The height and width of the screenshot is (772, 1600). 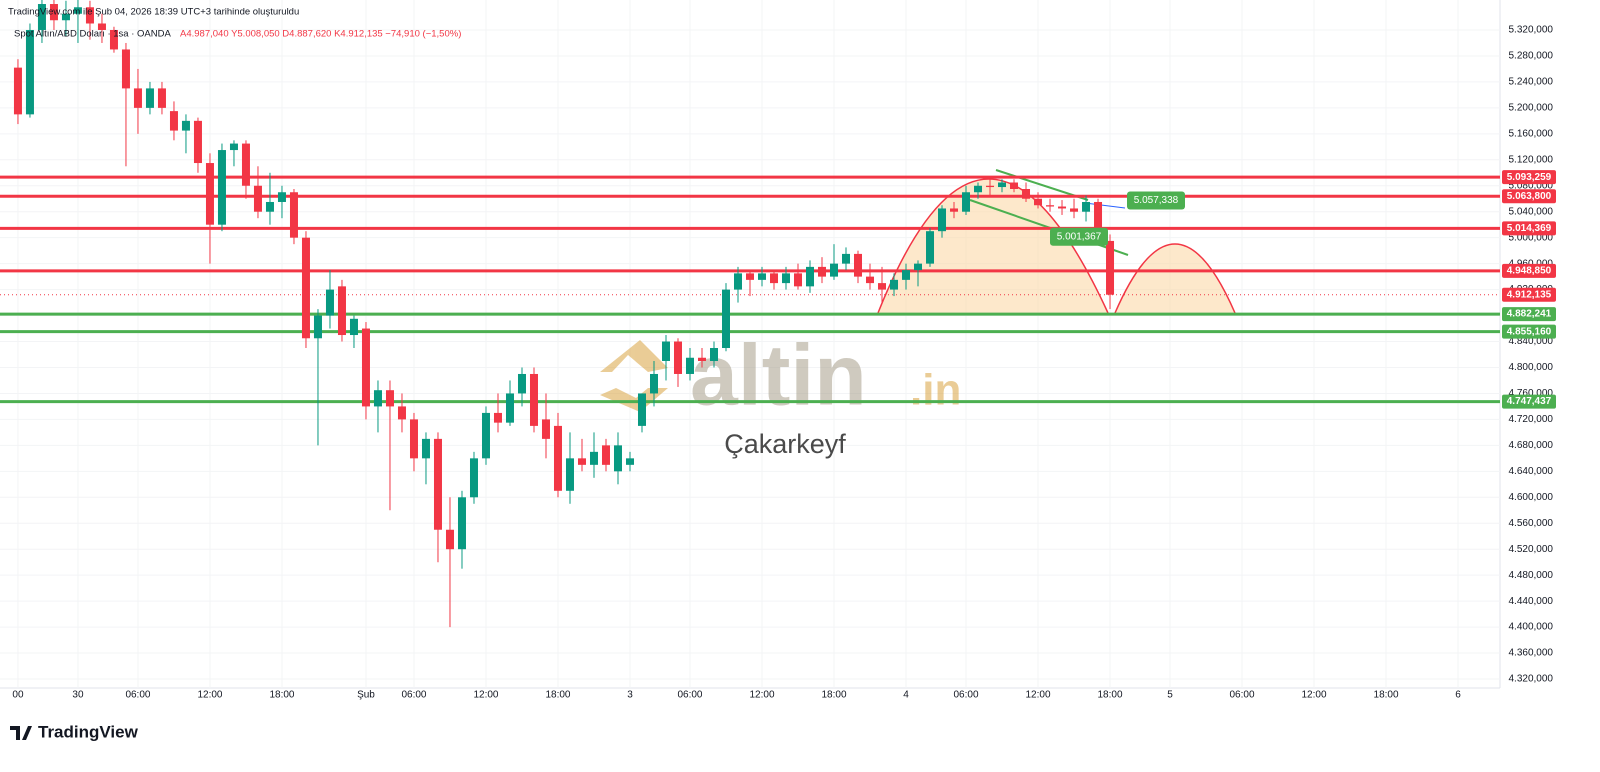 I want to click on x-tick-label: 30, so click(x=78, y=695).